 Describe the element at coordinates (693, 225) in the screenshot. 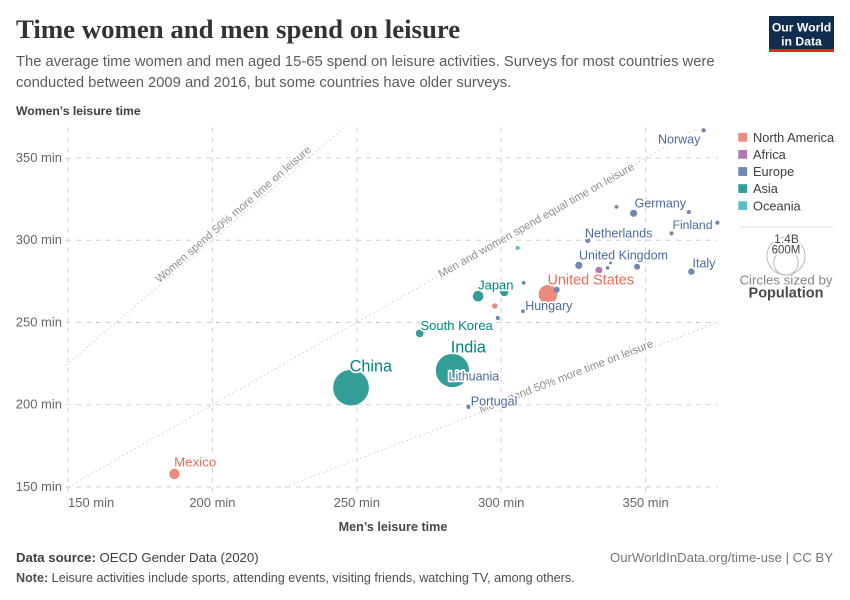

I see `svg-text: Finland` at that location.